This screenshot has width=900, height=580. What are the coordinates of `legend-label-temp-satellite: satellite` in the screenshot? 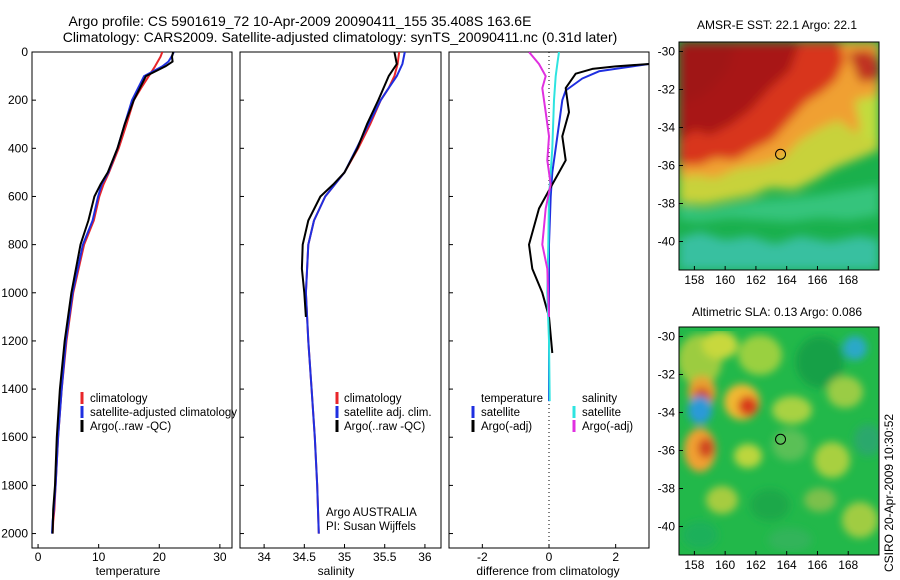 It's located at (500, 413).